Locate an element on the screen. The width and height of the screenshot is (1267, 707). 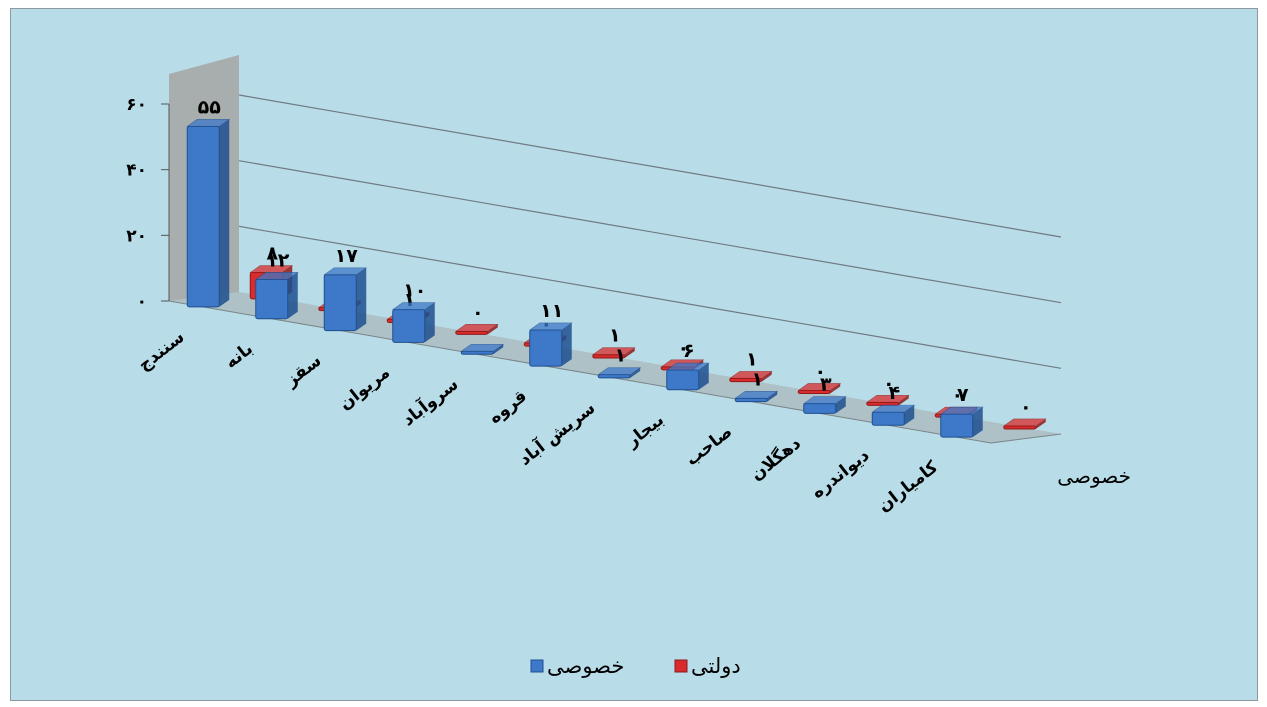
bar-dolati-11: ۰ is located at coordinates (1024, 413).